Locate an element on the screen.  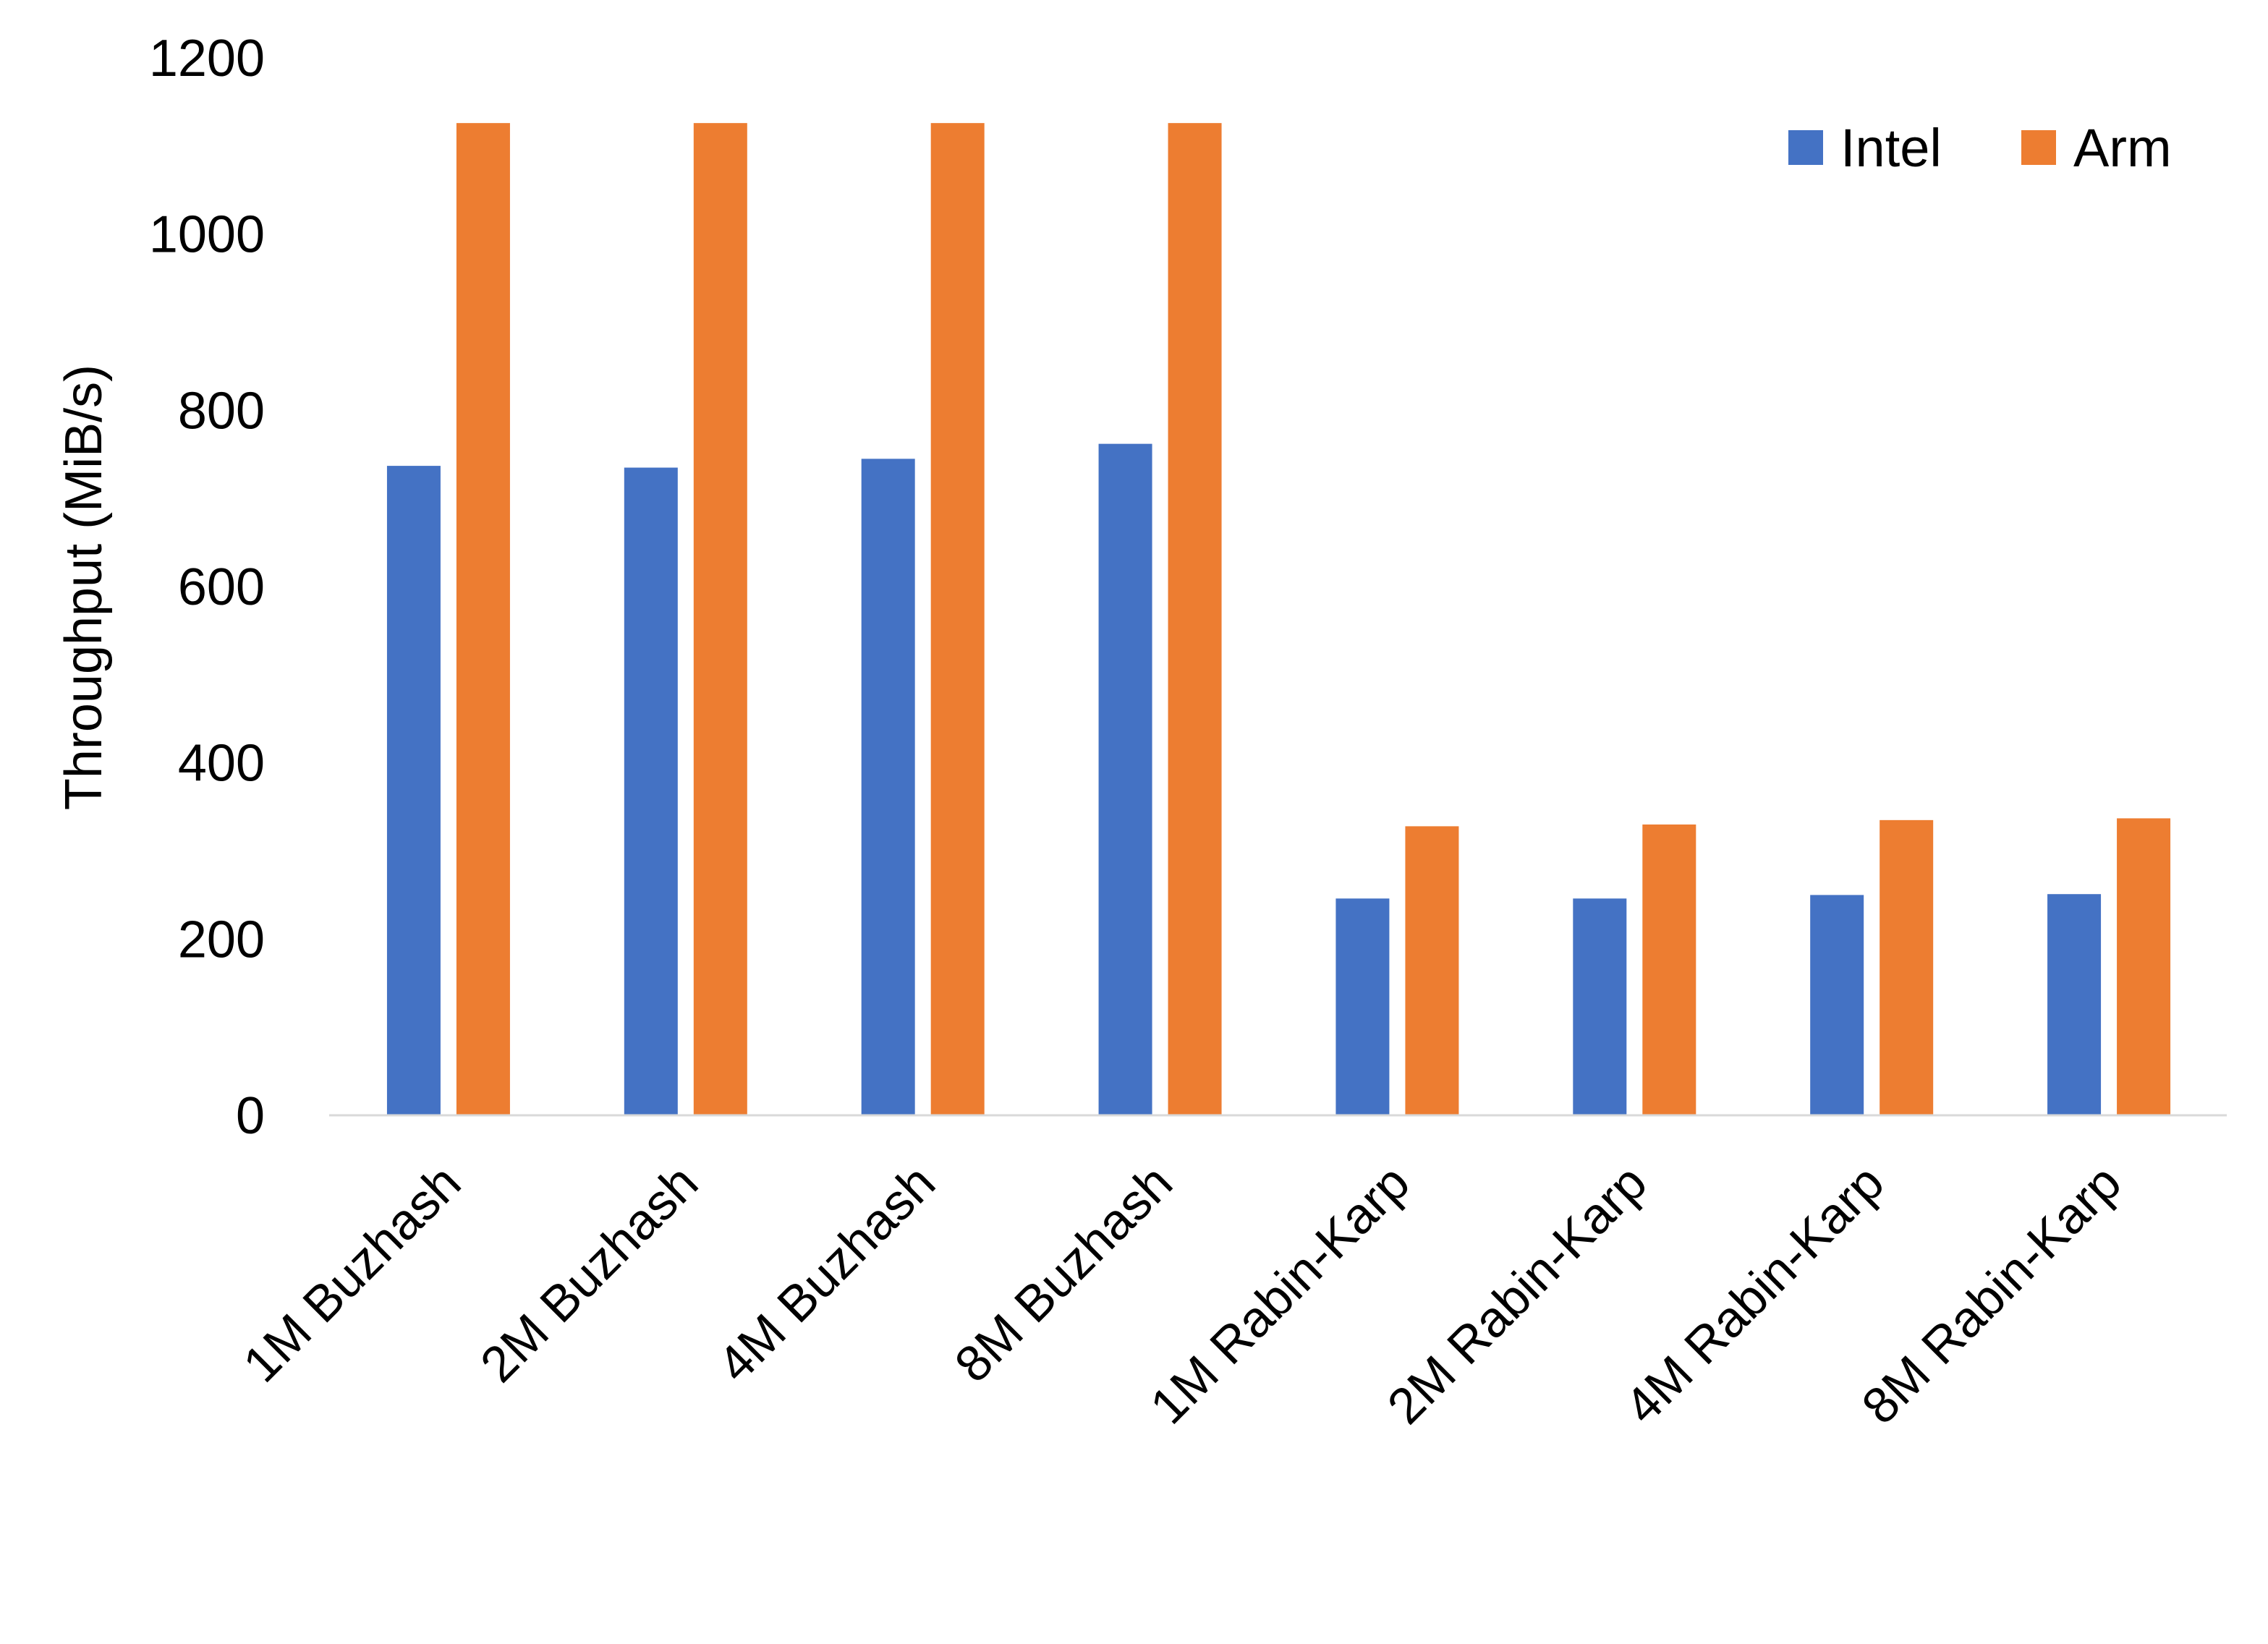
y-tick-label: 800 is located at coordinates (221, 411).